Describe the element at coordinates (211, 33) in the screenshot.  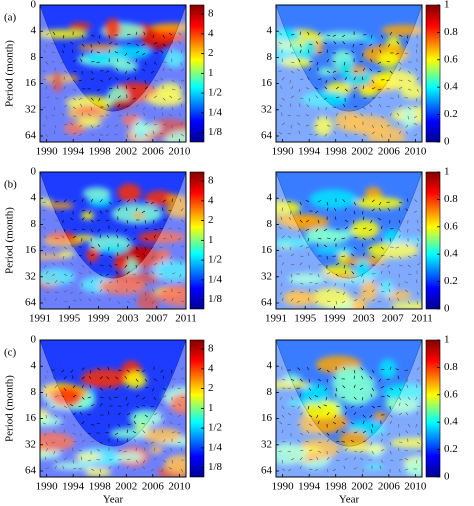
I see `colorbar-tick-label: 4` at that location.